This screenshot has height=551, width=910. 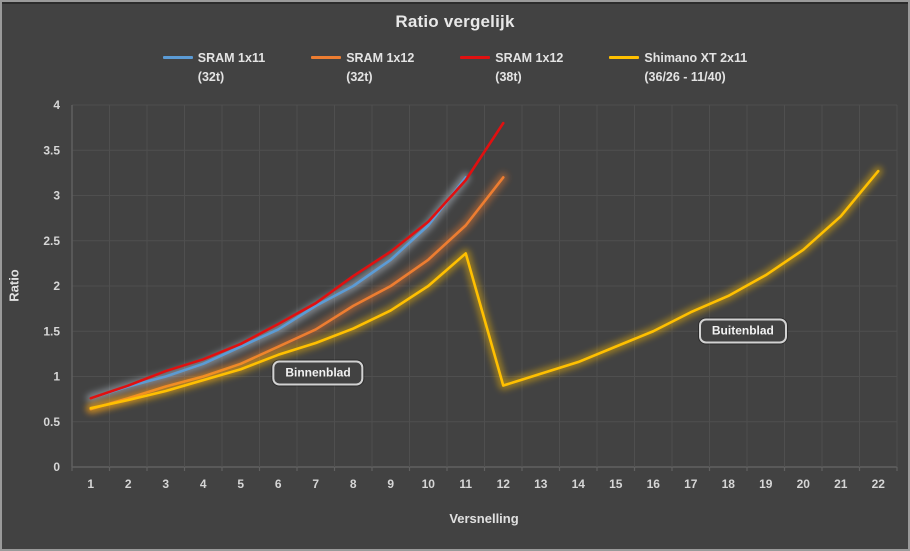 I want to click on x-tick-label: 14, so click(x=579, y=484).